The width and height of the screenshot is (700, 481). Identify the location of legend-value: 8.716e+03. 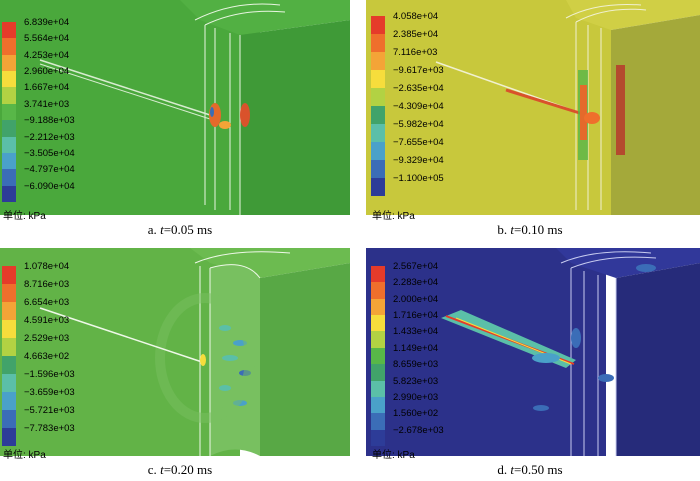
(47, 284).